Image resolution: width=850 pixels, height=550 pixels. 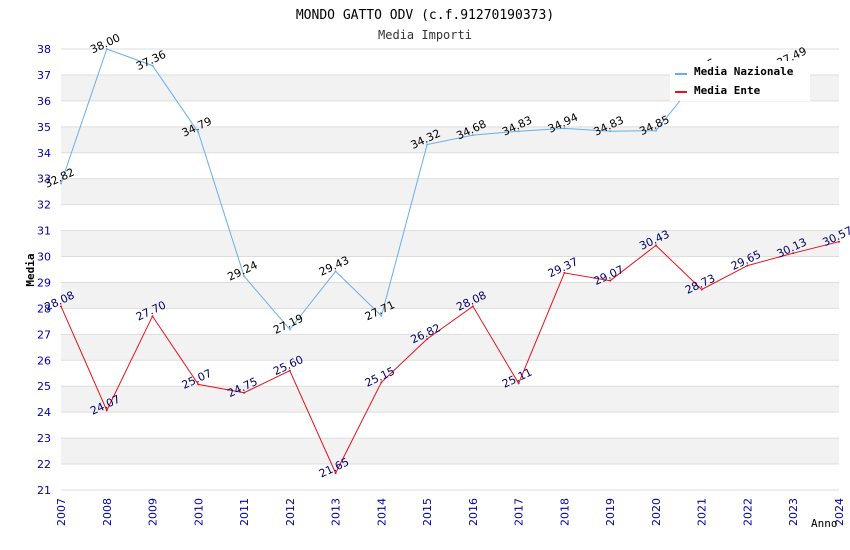 What do you see at coordinates (44, 179) in the screenshot?
I see `y-tick-label: 33` at bounding box center [44, 179].